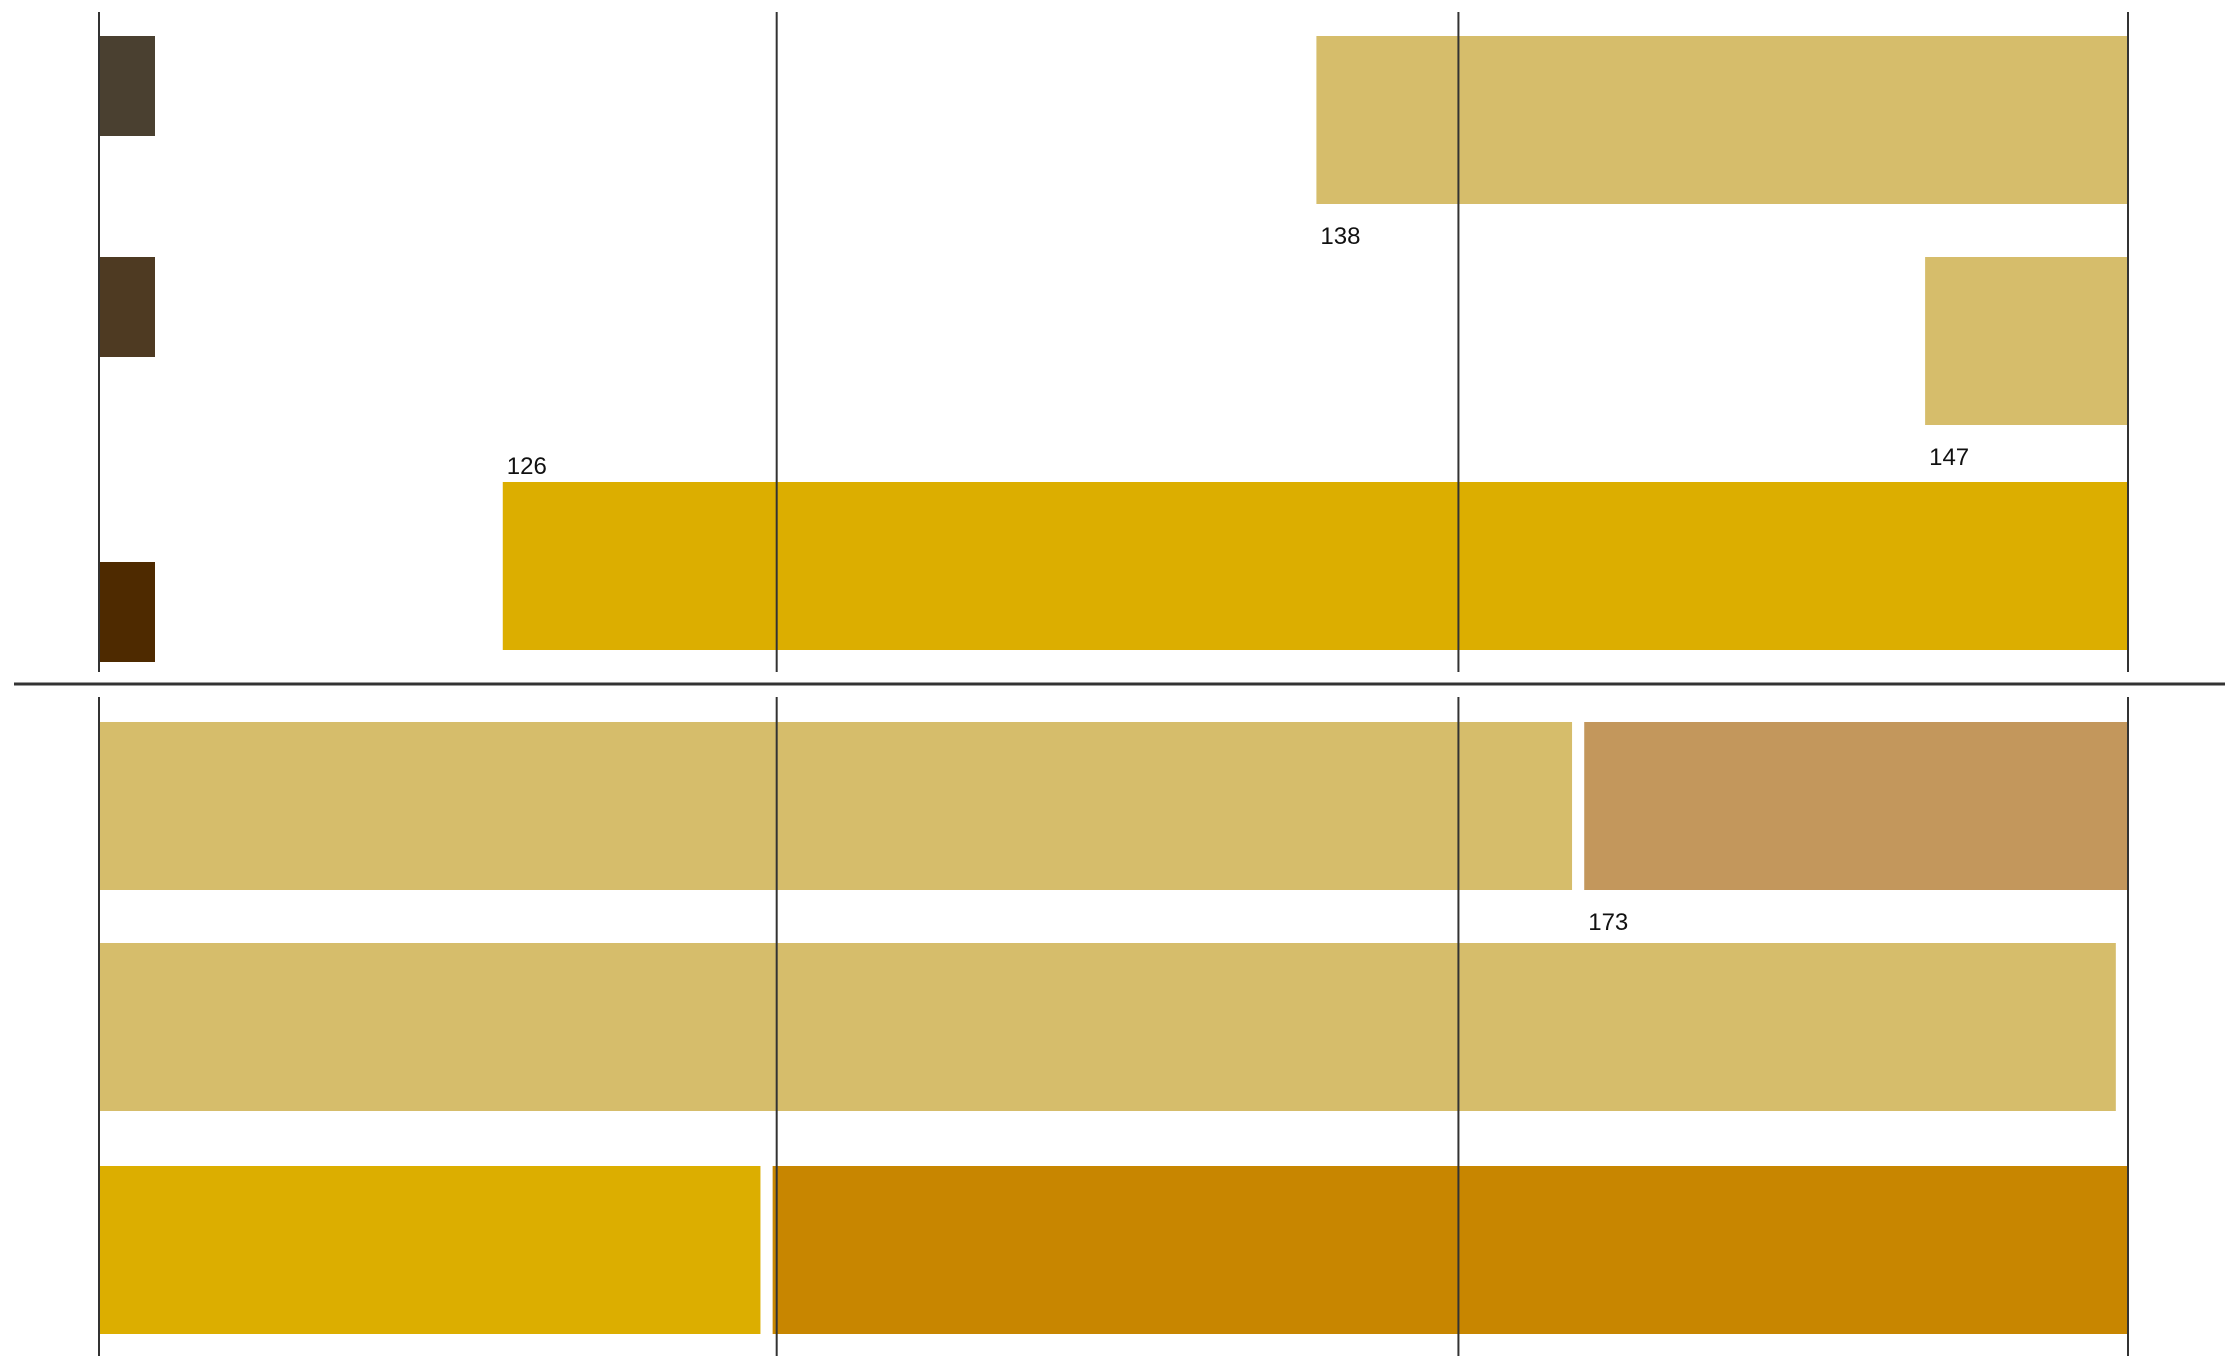 Image resolution: width=2225 pixels, height=1361 pixels. Describe the element at coordinates (527, 466) in the screenshot. I see `data-label: 126` at that location.